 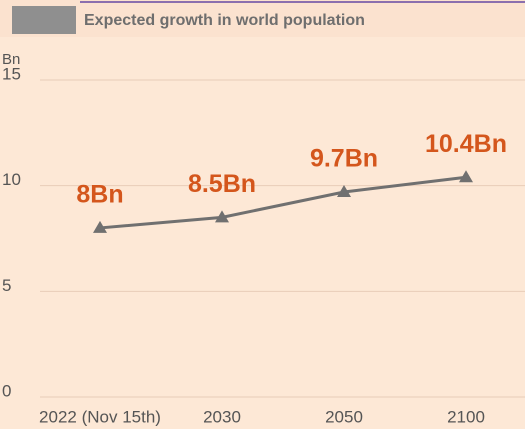 I want to click on value-label: 8Bn, so click(x=99, y=195).